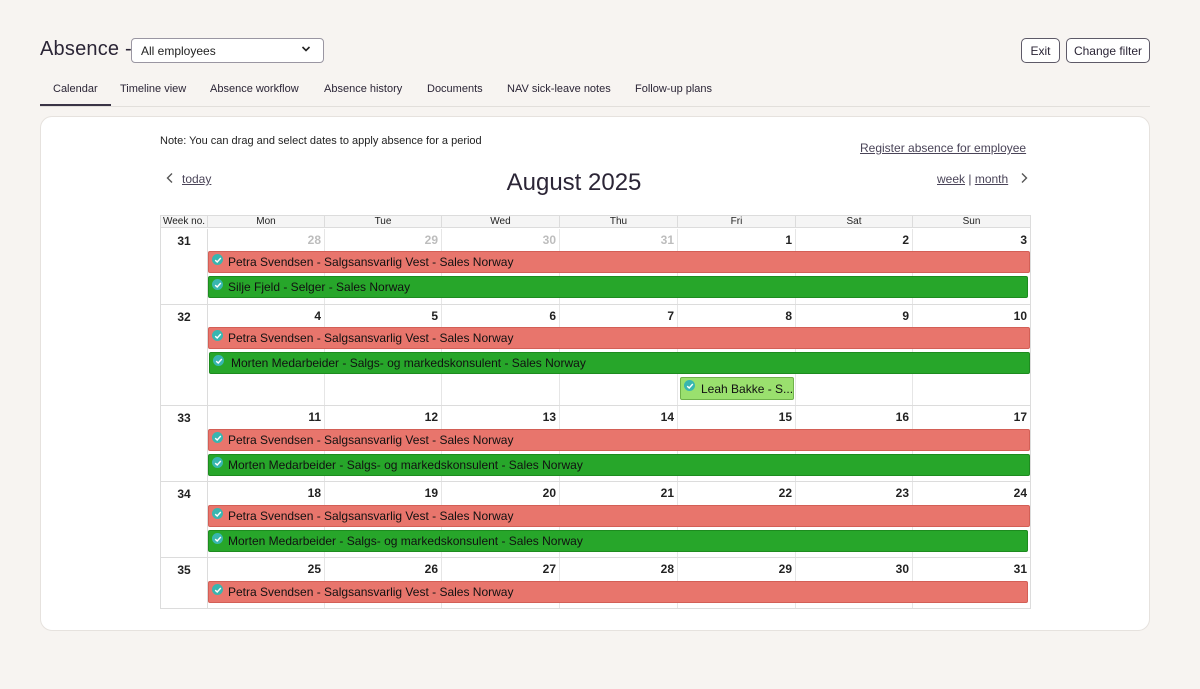 The width and height of the screenshot is (1200, 689). Describe the element at coordinates (971, 266) in the screenshot. I see `day-cell: 3` at that location.